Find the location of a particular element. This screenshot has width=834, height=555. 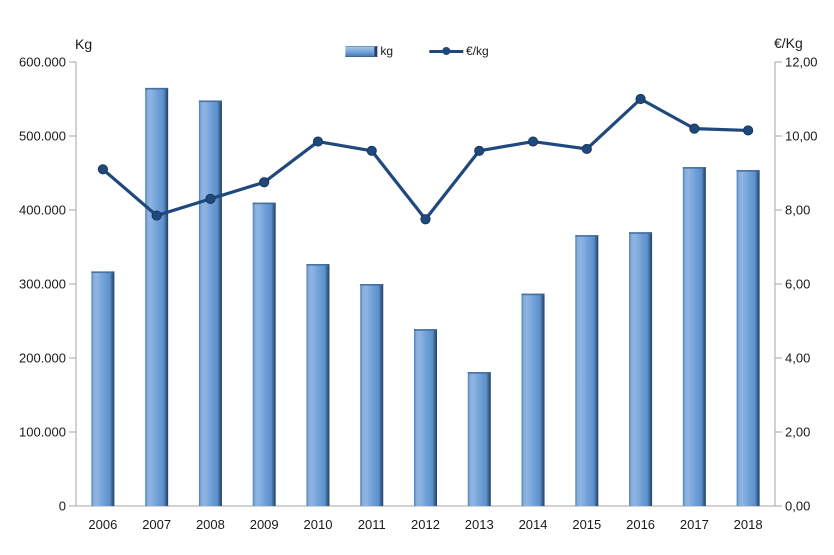

x-axis-label-2011: 2011 is located at coordinates (372, 524).